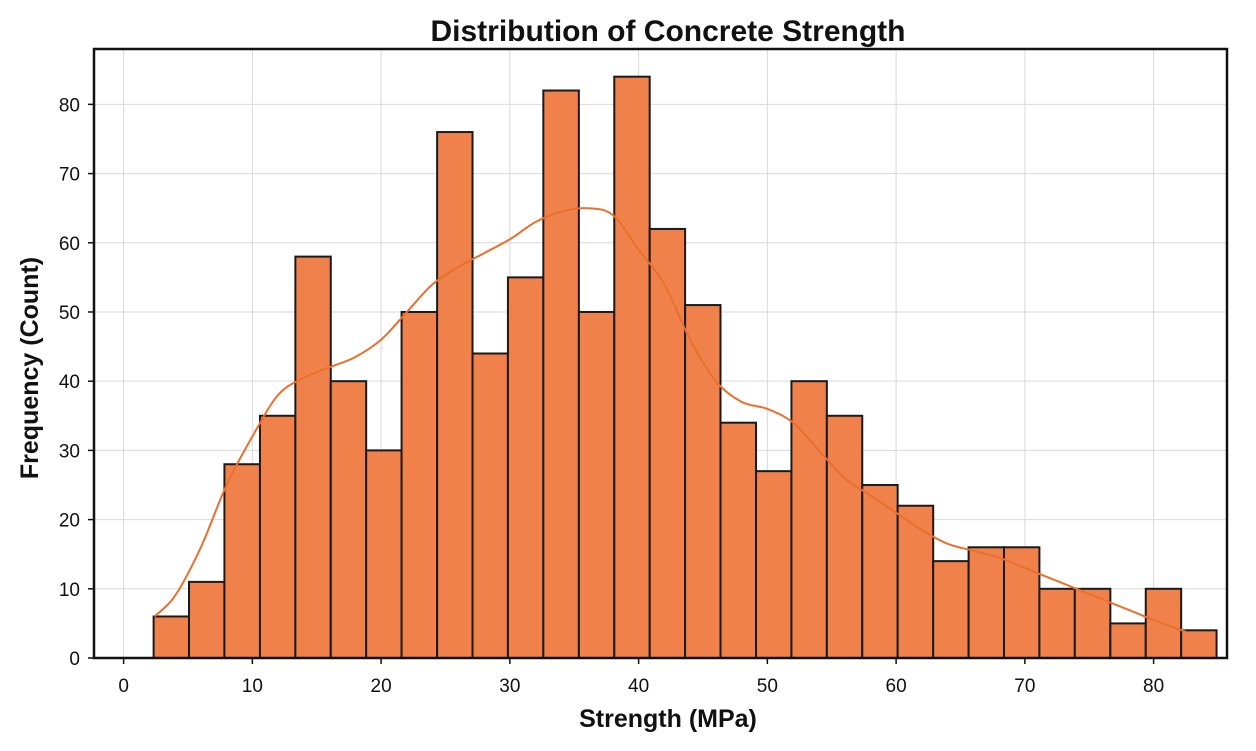 Image resolution: width=1256 pixels, height=751 pixels. I want to click on x-tick-label: 80, so click(1153, 686).